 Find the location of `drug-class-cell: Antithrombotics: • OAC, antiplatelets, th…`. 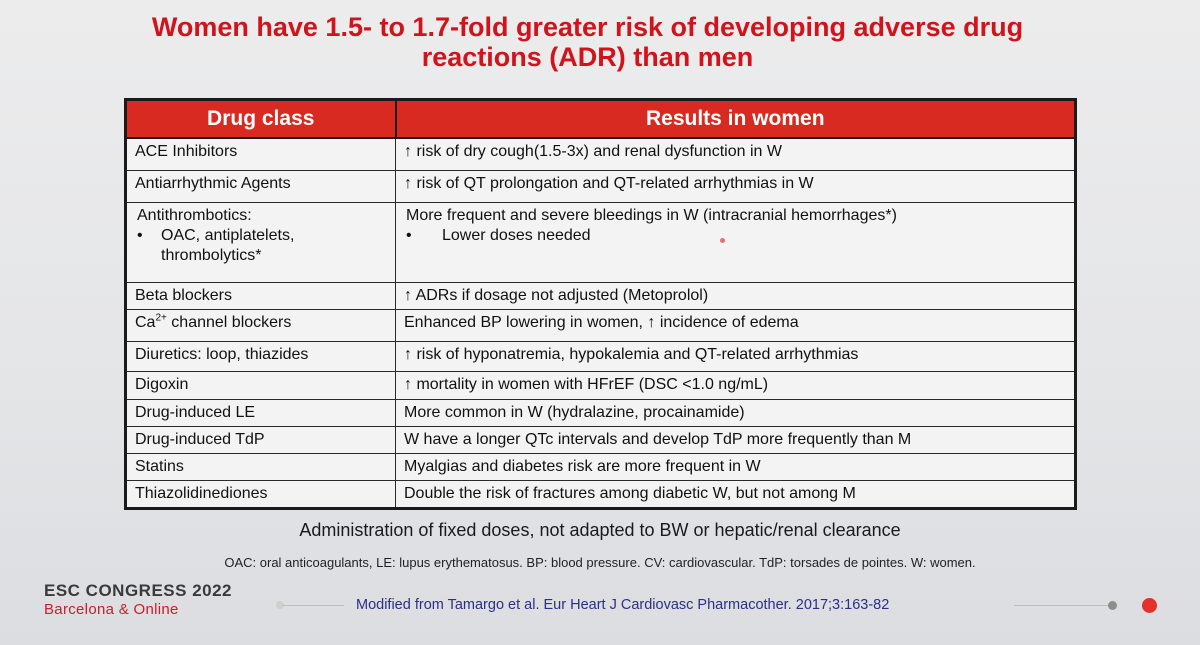

drug-class-cell: Antithrombotics: • OAC, antiplatelets, th… is located at coordinates (260, 242).